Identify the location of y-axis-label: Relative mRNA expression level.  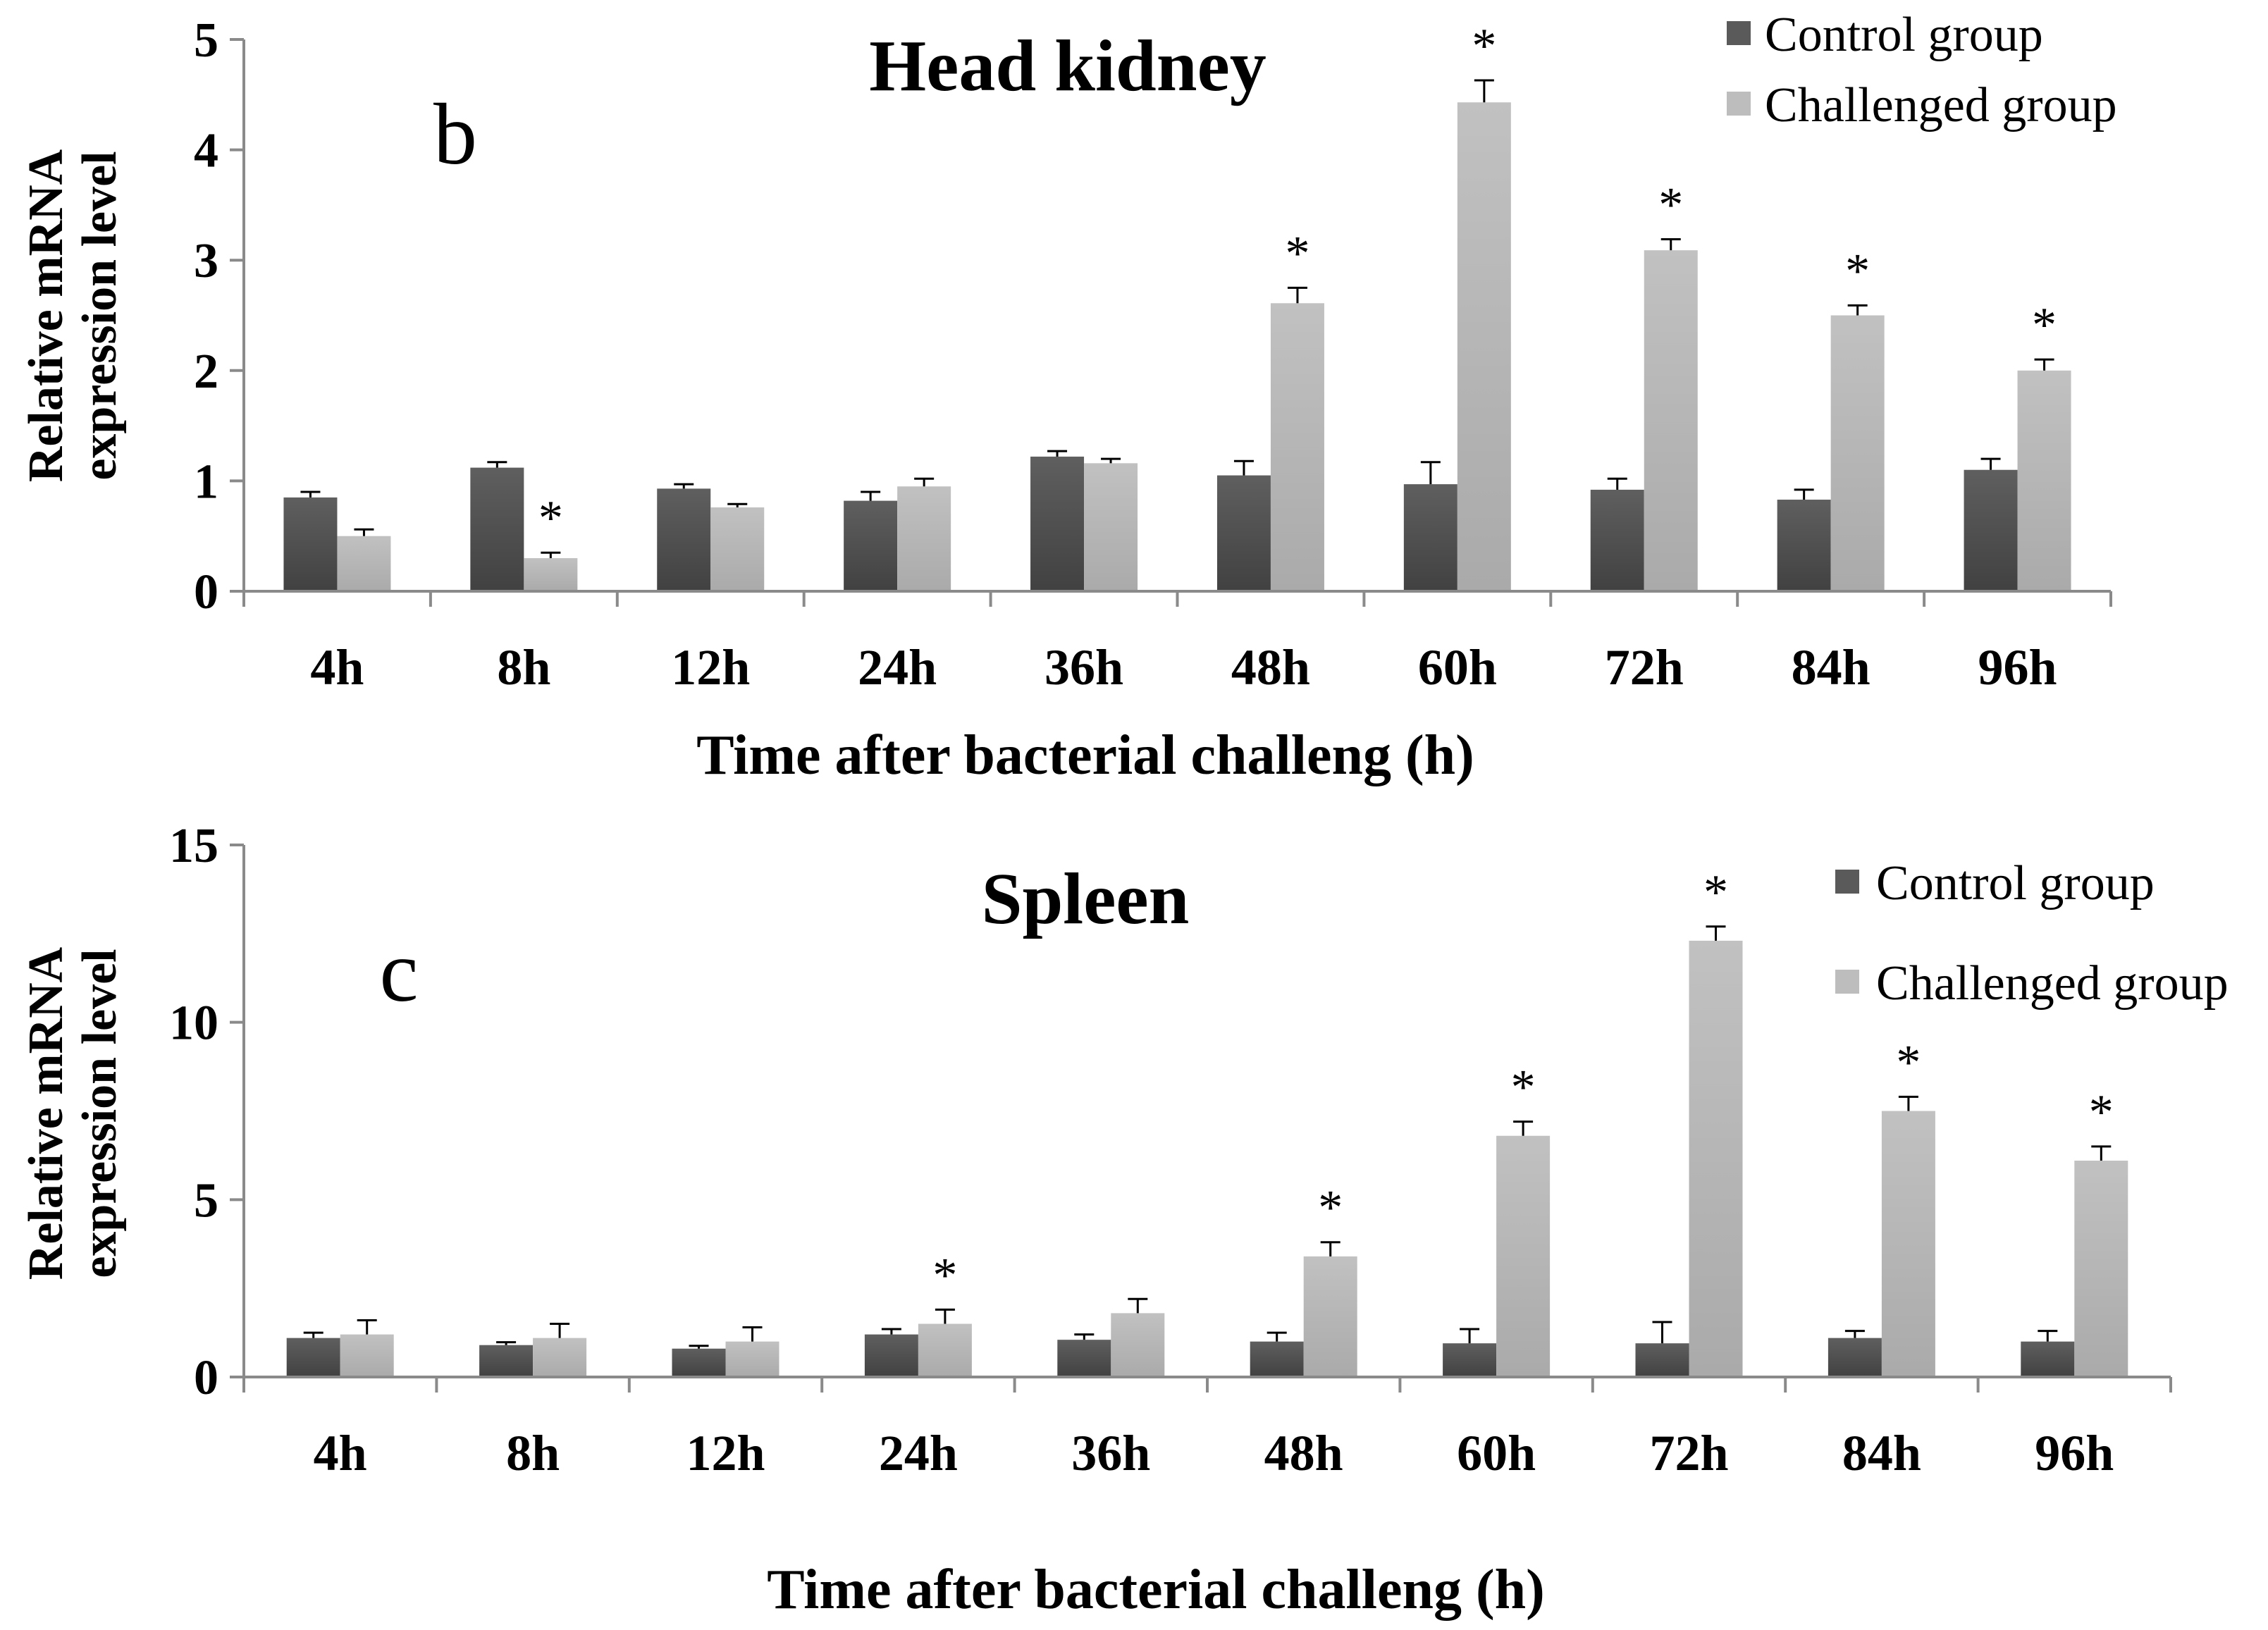
(73, 1113).